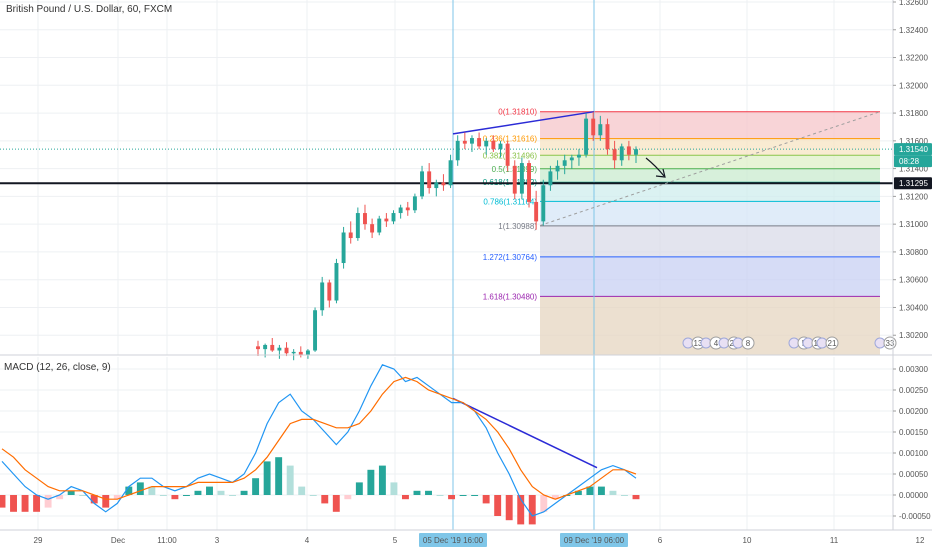  What do you see at coordinates (920, 540) in the screenshot?
I see `time-axis-label: 12` at bounding box center [920, 540].